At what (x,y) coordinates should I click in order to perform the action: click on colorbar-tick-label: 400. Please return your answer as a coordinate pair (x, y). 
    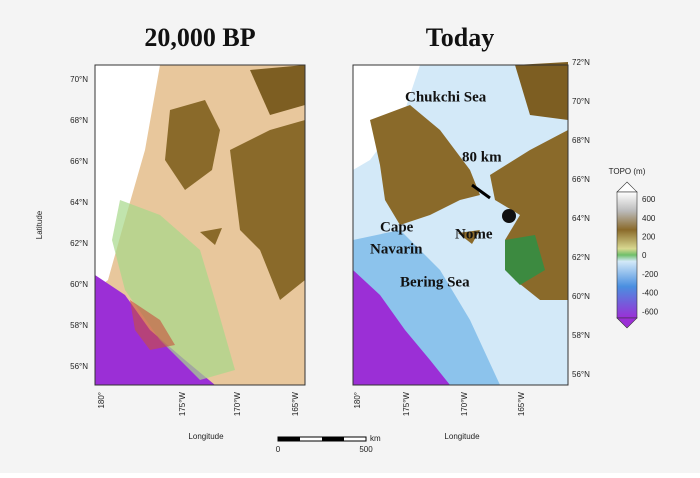
    Looking at the image, I should click on (649, 218).